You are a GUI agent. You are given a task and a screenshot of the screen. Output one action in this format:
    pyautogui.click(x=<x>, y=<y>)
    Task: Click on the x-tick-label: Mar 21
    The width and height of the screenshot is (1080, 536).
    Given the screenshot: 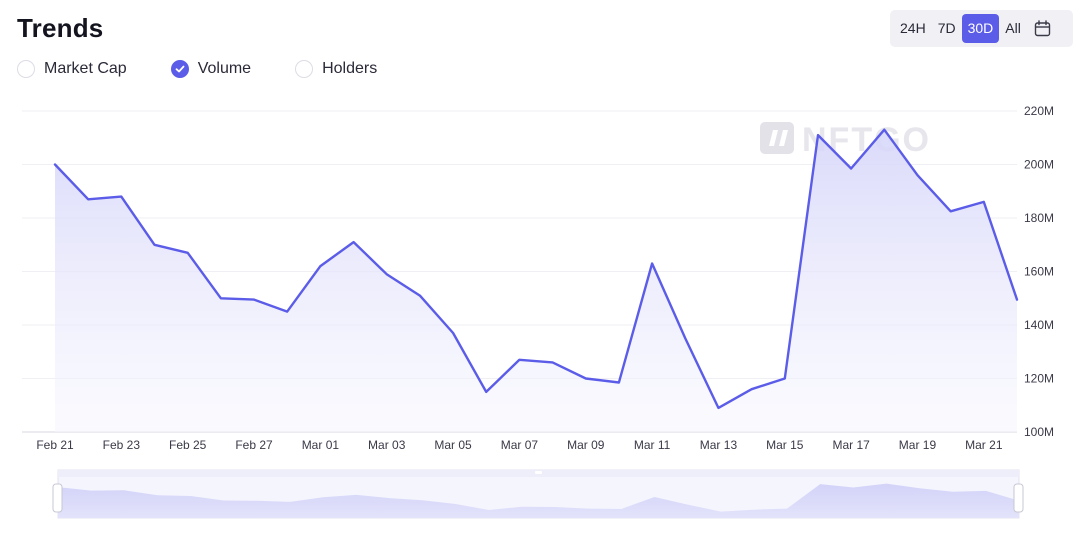 What is the action you would take?
    pyautogui.click(x=984, y=445)
    